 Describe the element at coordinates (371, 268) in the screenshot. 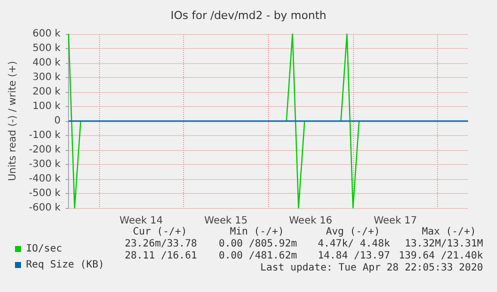

I see `text: Last update: Tue Apr 28 22:05:33 2020` at that location.